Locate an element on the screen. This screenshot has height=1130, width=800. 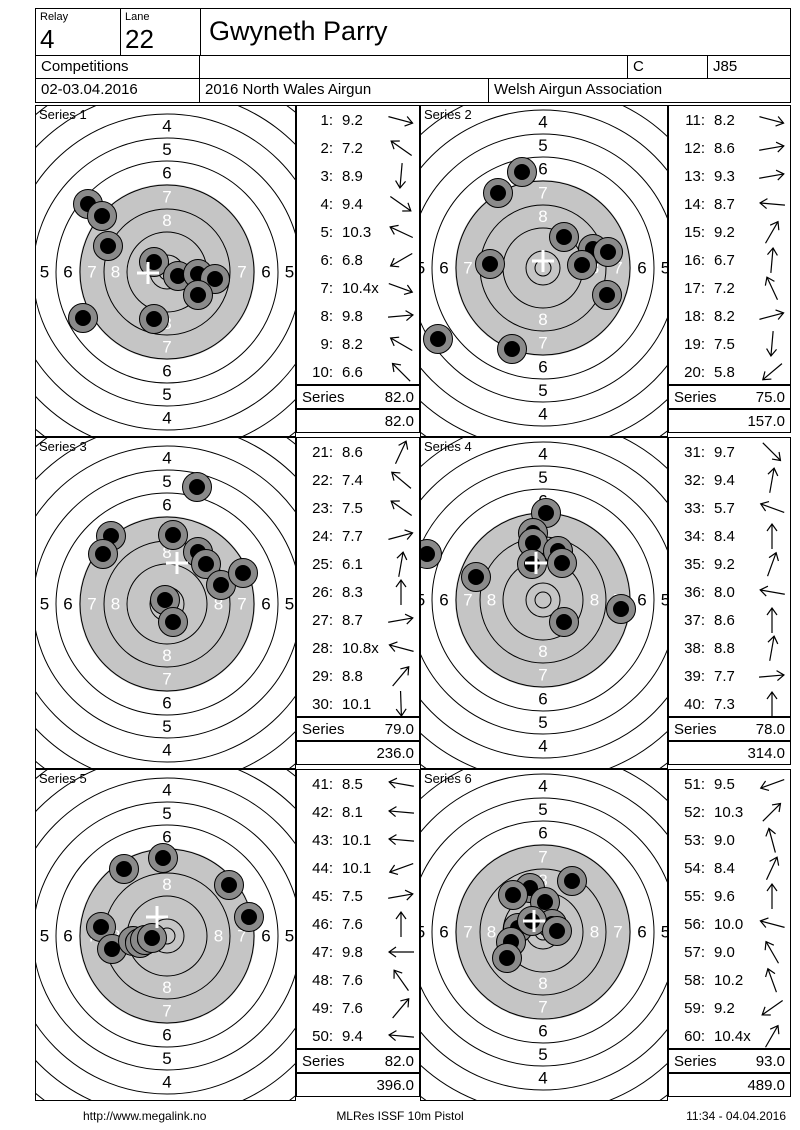
shot-row: 60: 10.4x is located at coordinates (729, 1036).